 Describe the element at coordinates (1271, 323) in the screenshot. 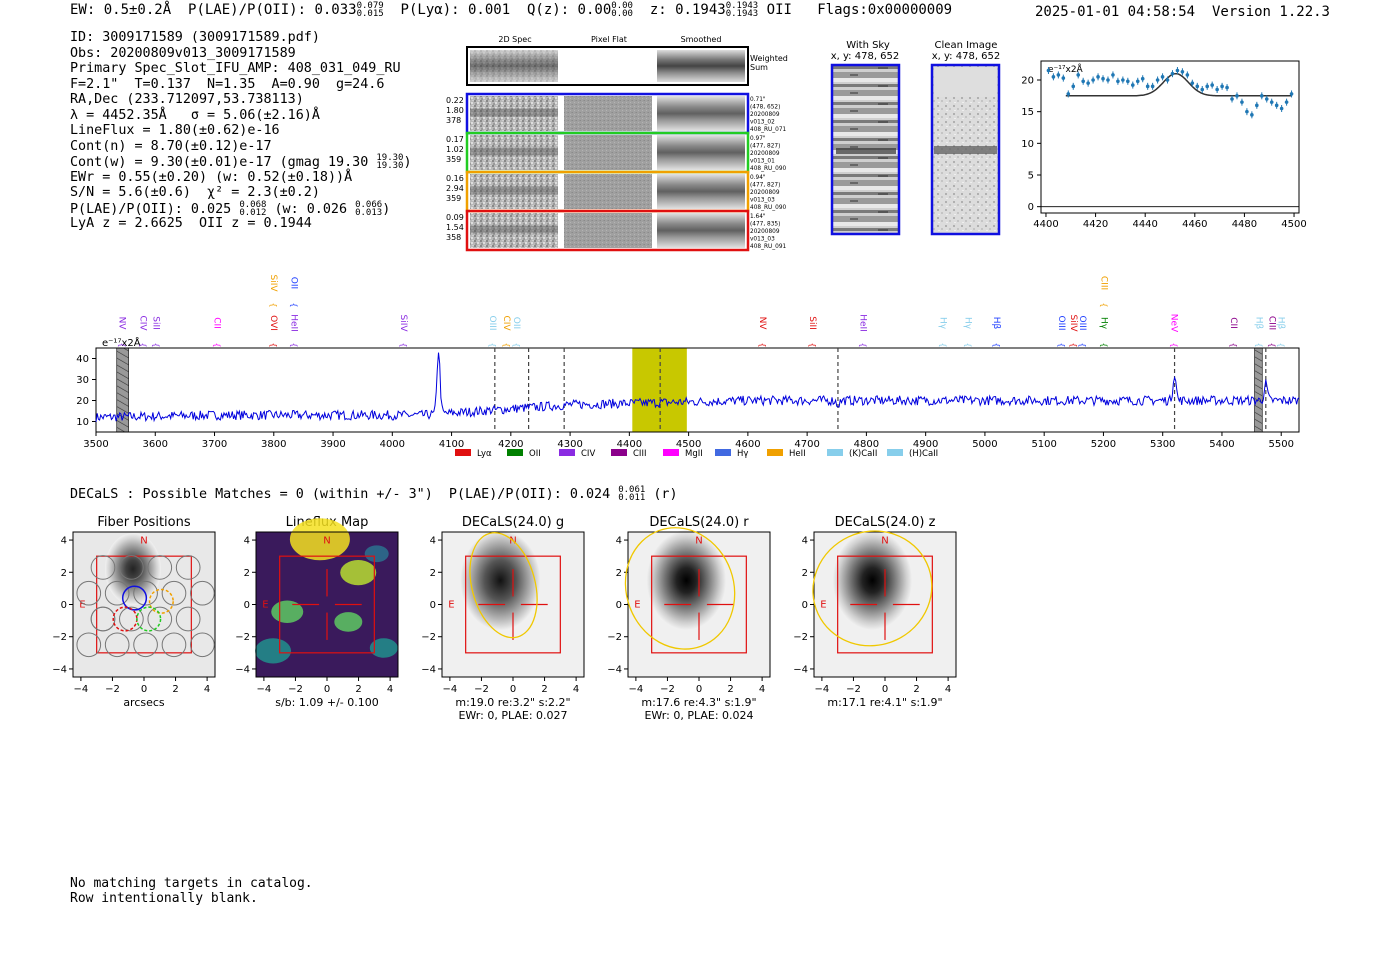

I see `spectrum-line-label: CIII` at that location.